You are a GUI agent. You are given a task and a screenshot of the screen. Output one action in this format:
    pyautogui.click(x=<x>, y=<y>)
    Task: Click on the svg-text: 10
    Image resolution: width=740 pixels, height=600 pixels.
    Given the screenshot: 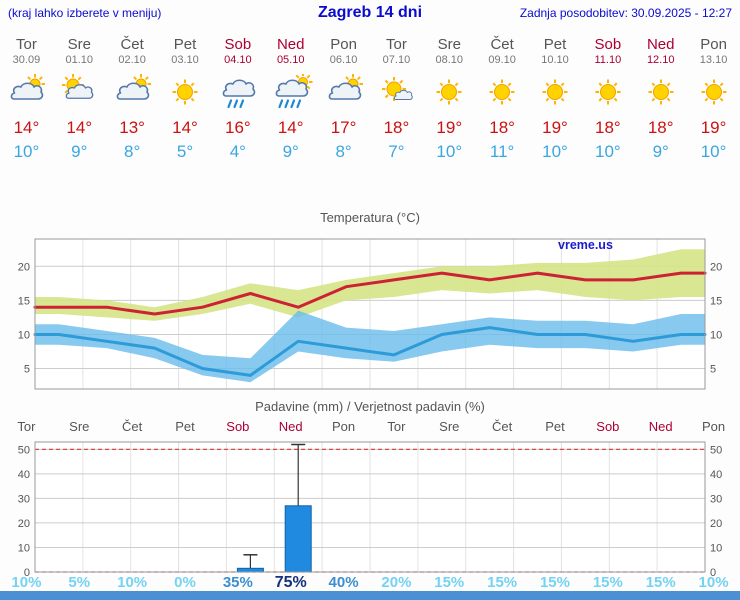 What is the action you would take?
    pyautogui.click(x=24, y=336)
    